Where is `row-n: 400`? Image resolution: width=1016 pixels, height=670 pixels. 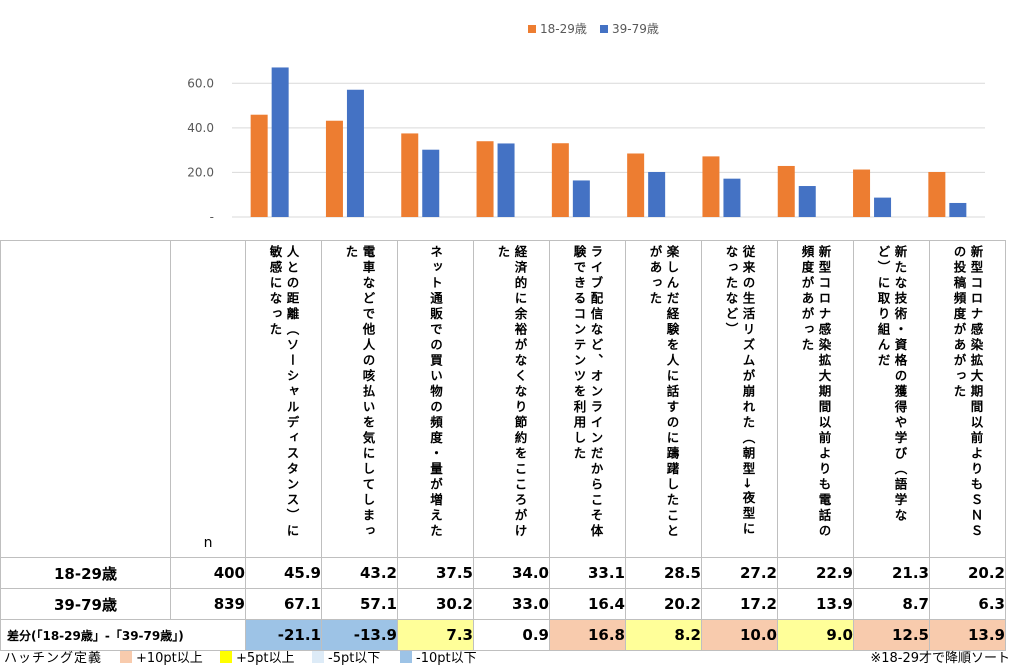
row-n: 400 is located at coordinates (208, 573).